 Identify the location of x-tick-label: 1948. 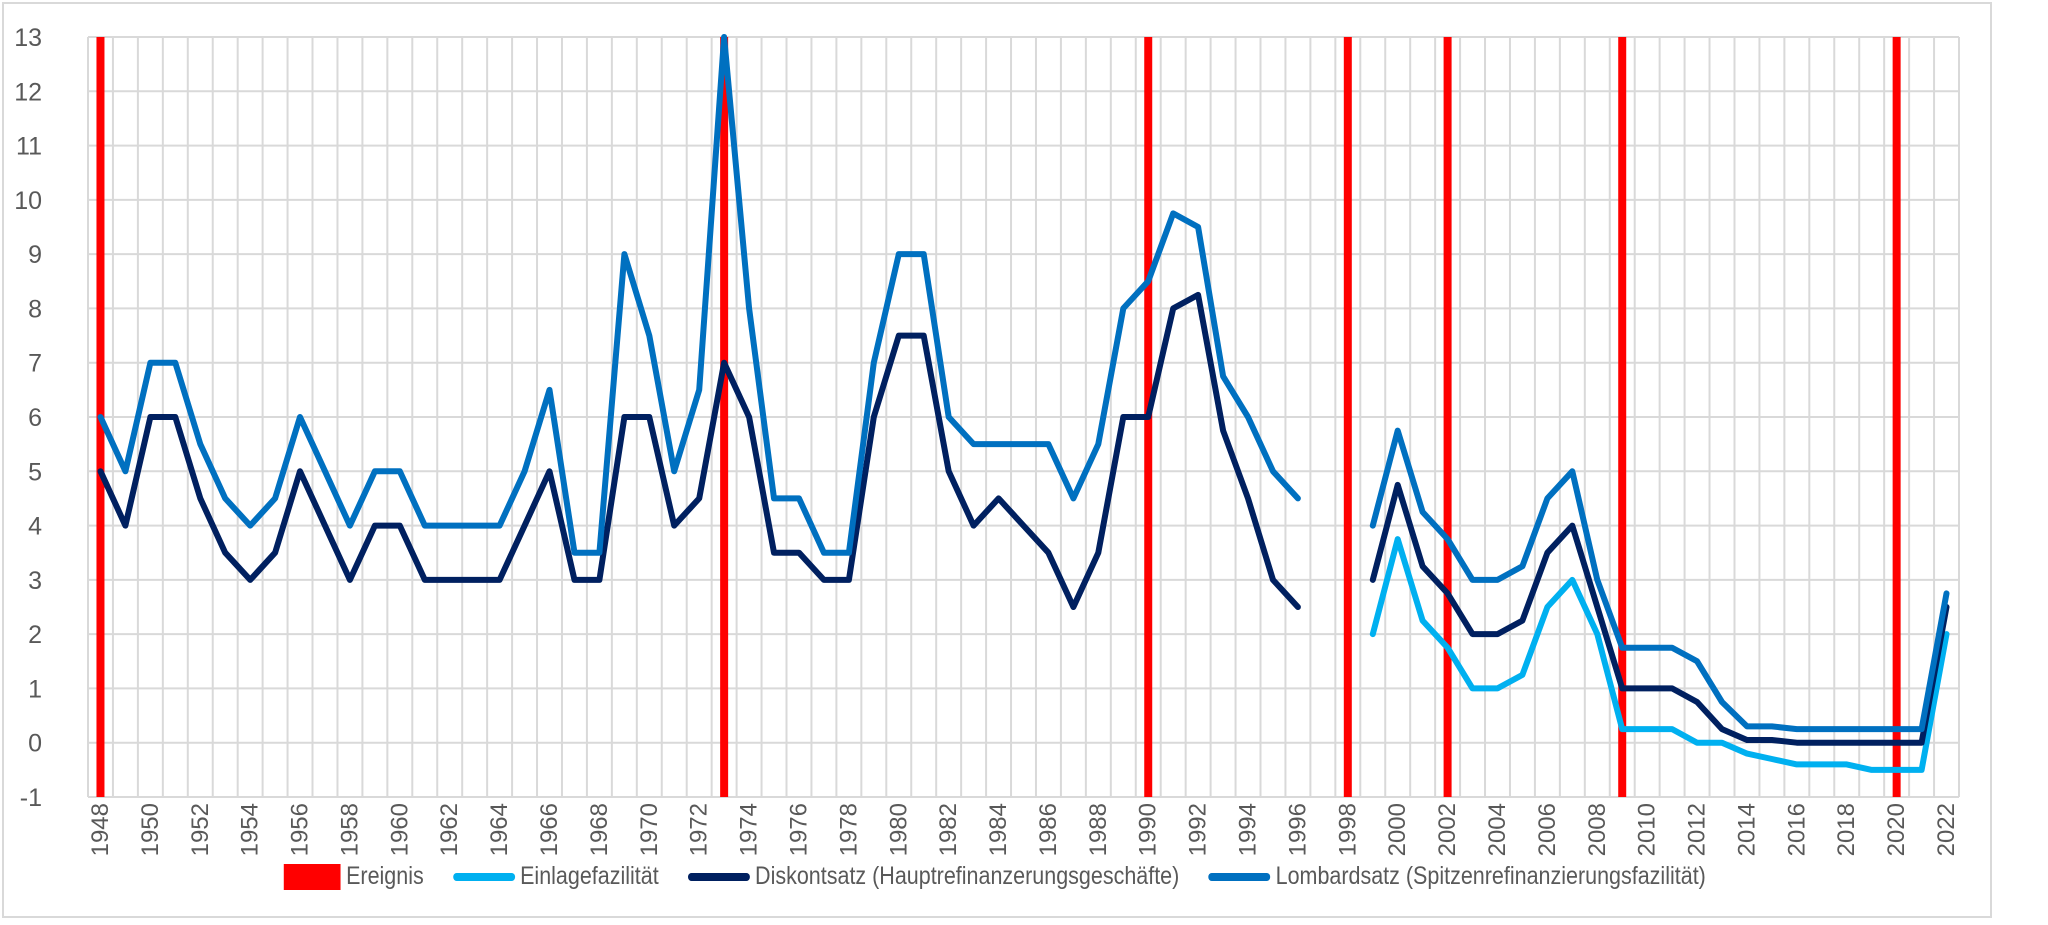
(100, 829).